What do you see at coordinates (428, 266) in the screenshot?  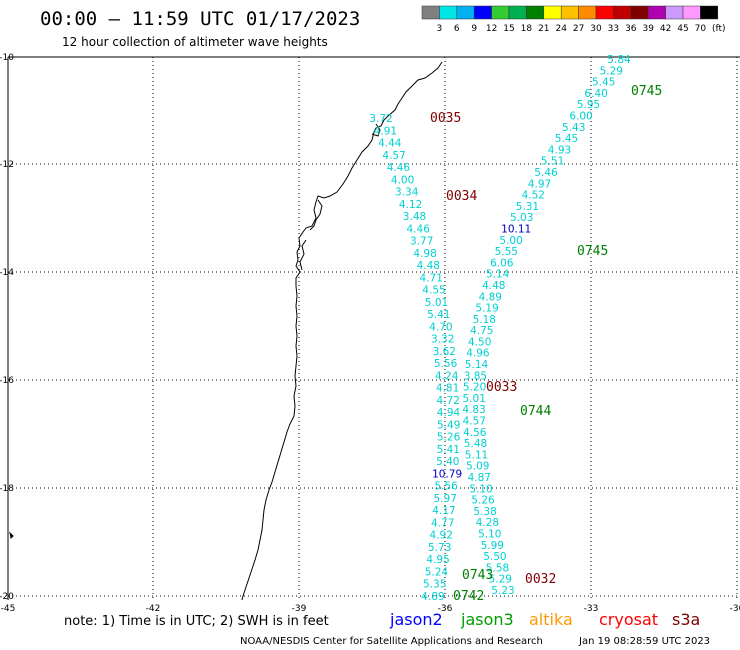 I see `swh-value: 4.48` at bounding box center [428, 266].